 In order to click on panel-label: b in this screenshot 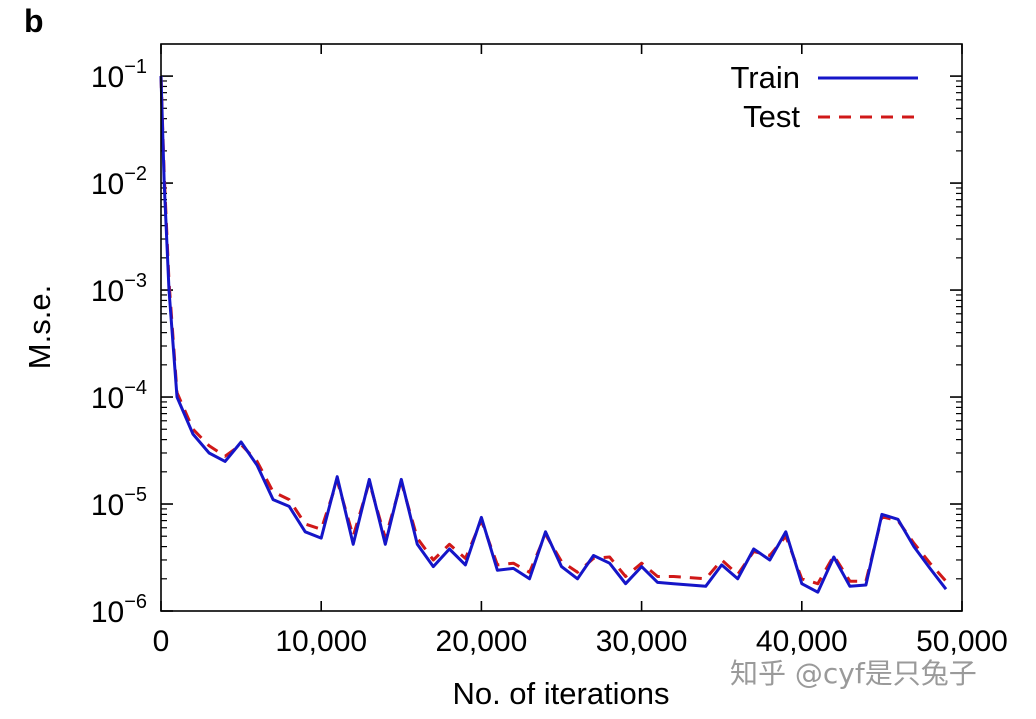, I will do `click(34, 21)`.